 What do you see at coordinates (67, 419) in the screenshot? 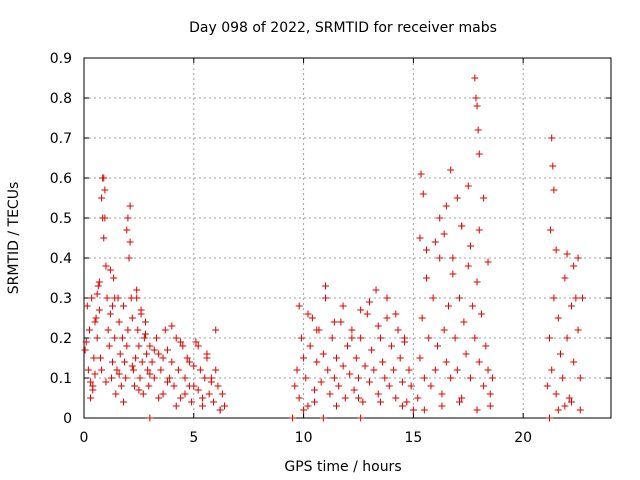
I see `y-tick-label: 0` at bounding box center [67, 419].